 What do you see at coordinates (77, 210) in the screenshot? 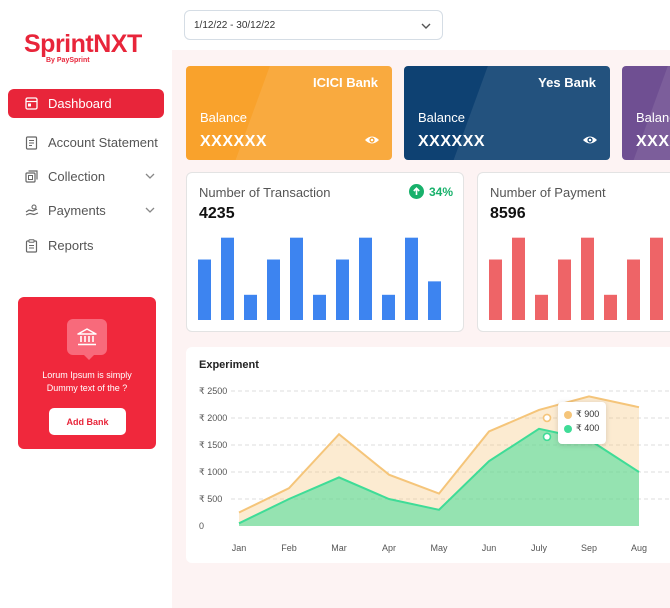
I see `sidebar-item-label: Payments` at bounding box center [77, 210].